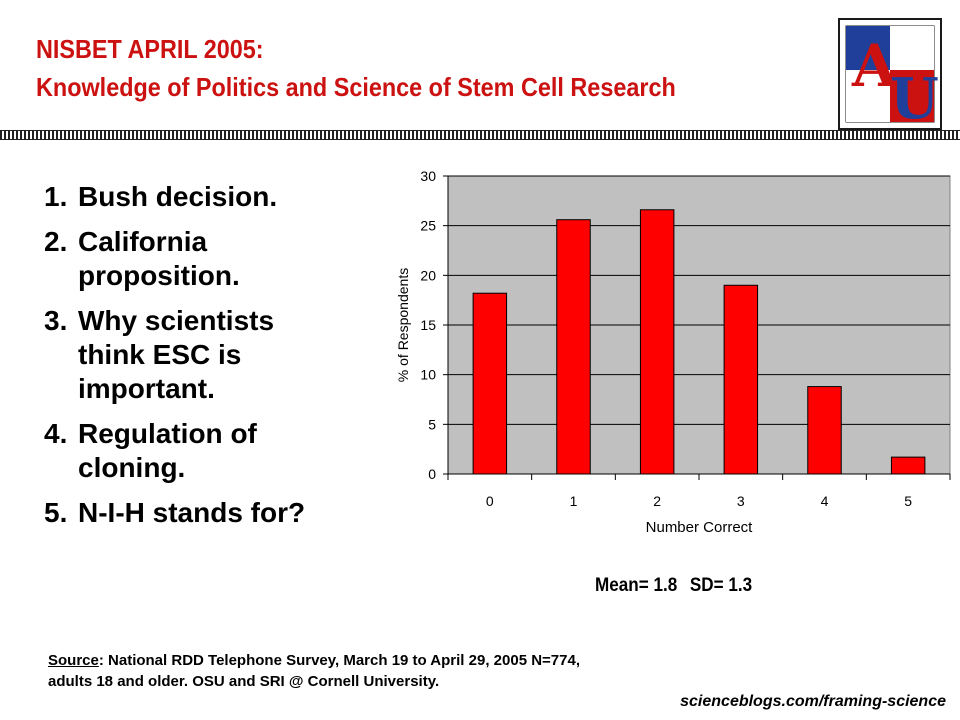  Describe the element at coordinates (480, 135) in the screenshot. I see `header-divider` at that location.